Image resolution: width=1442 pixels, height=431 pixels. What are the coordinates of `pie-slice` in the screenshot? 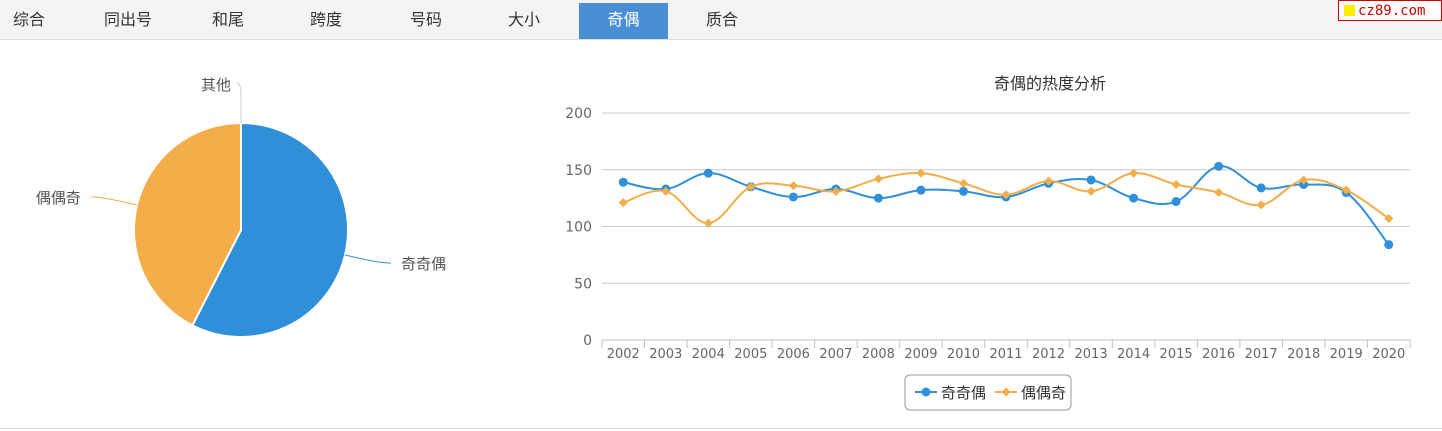 It's located at (270, 229).